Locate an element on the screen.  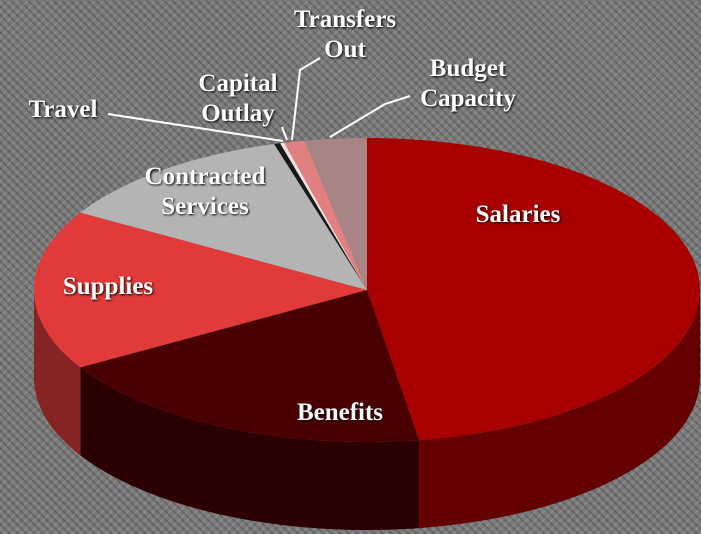
slice-label: Benefits is located at coordinates (340, 412).